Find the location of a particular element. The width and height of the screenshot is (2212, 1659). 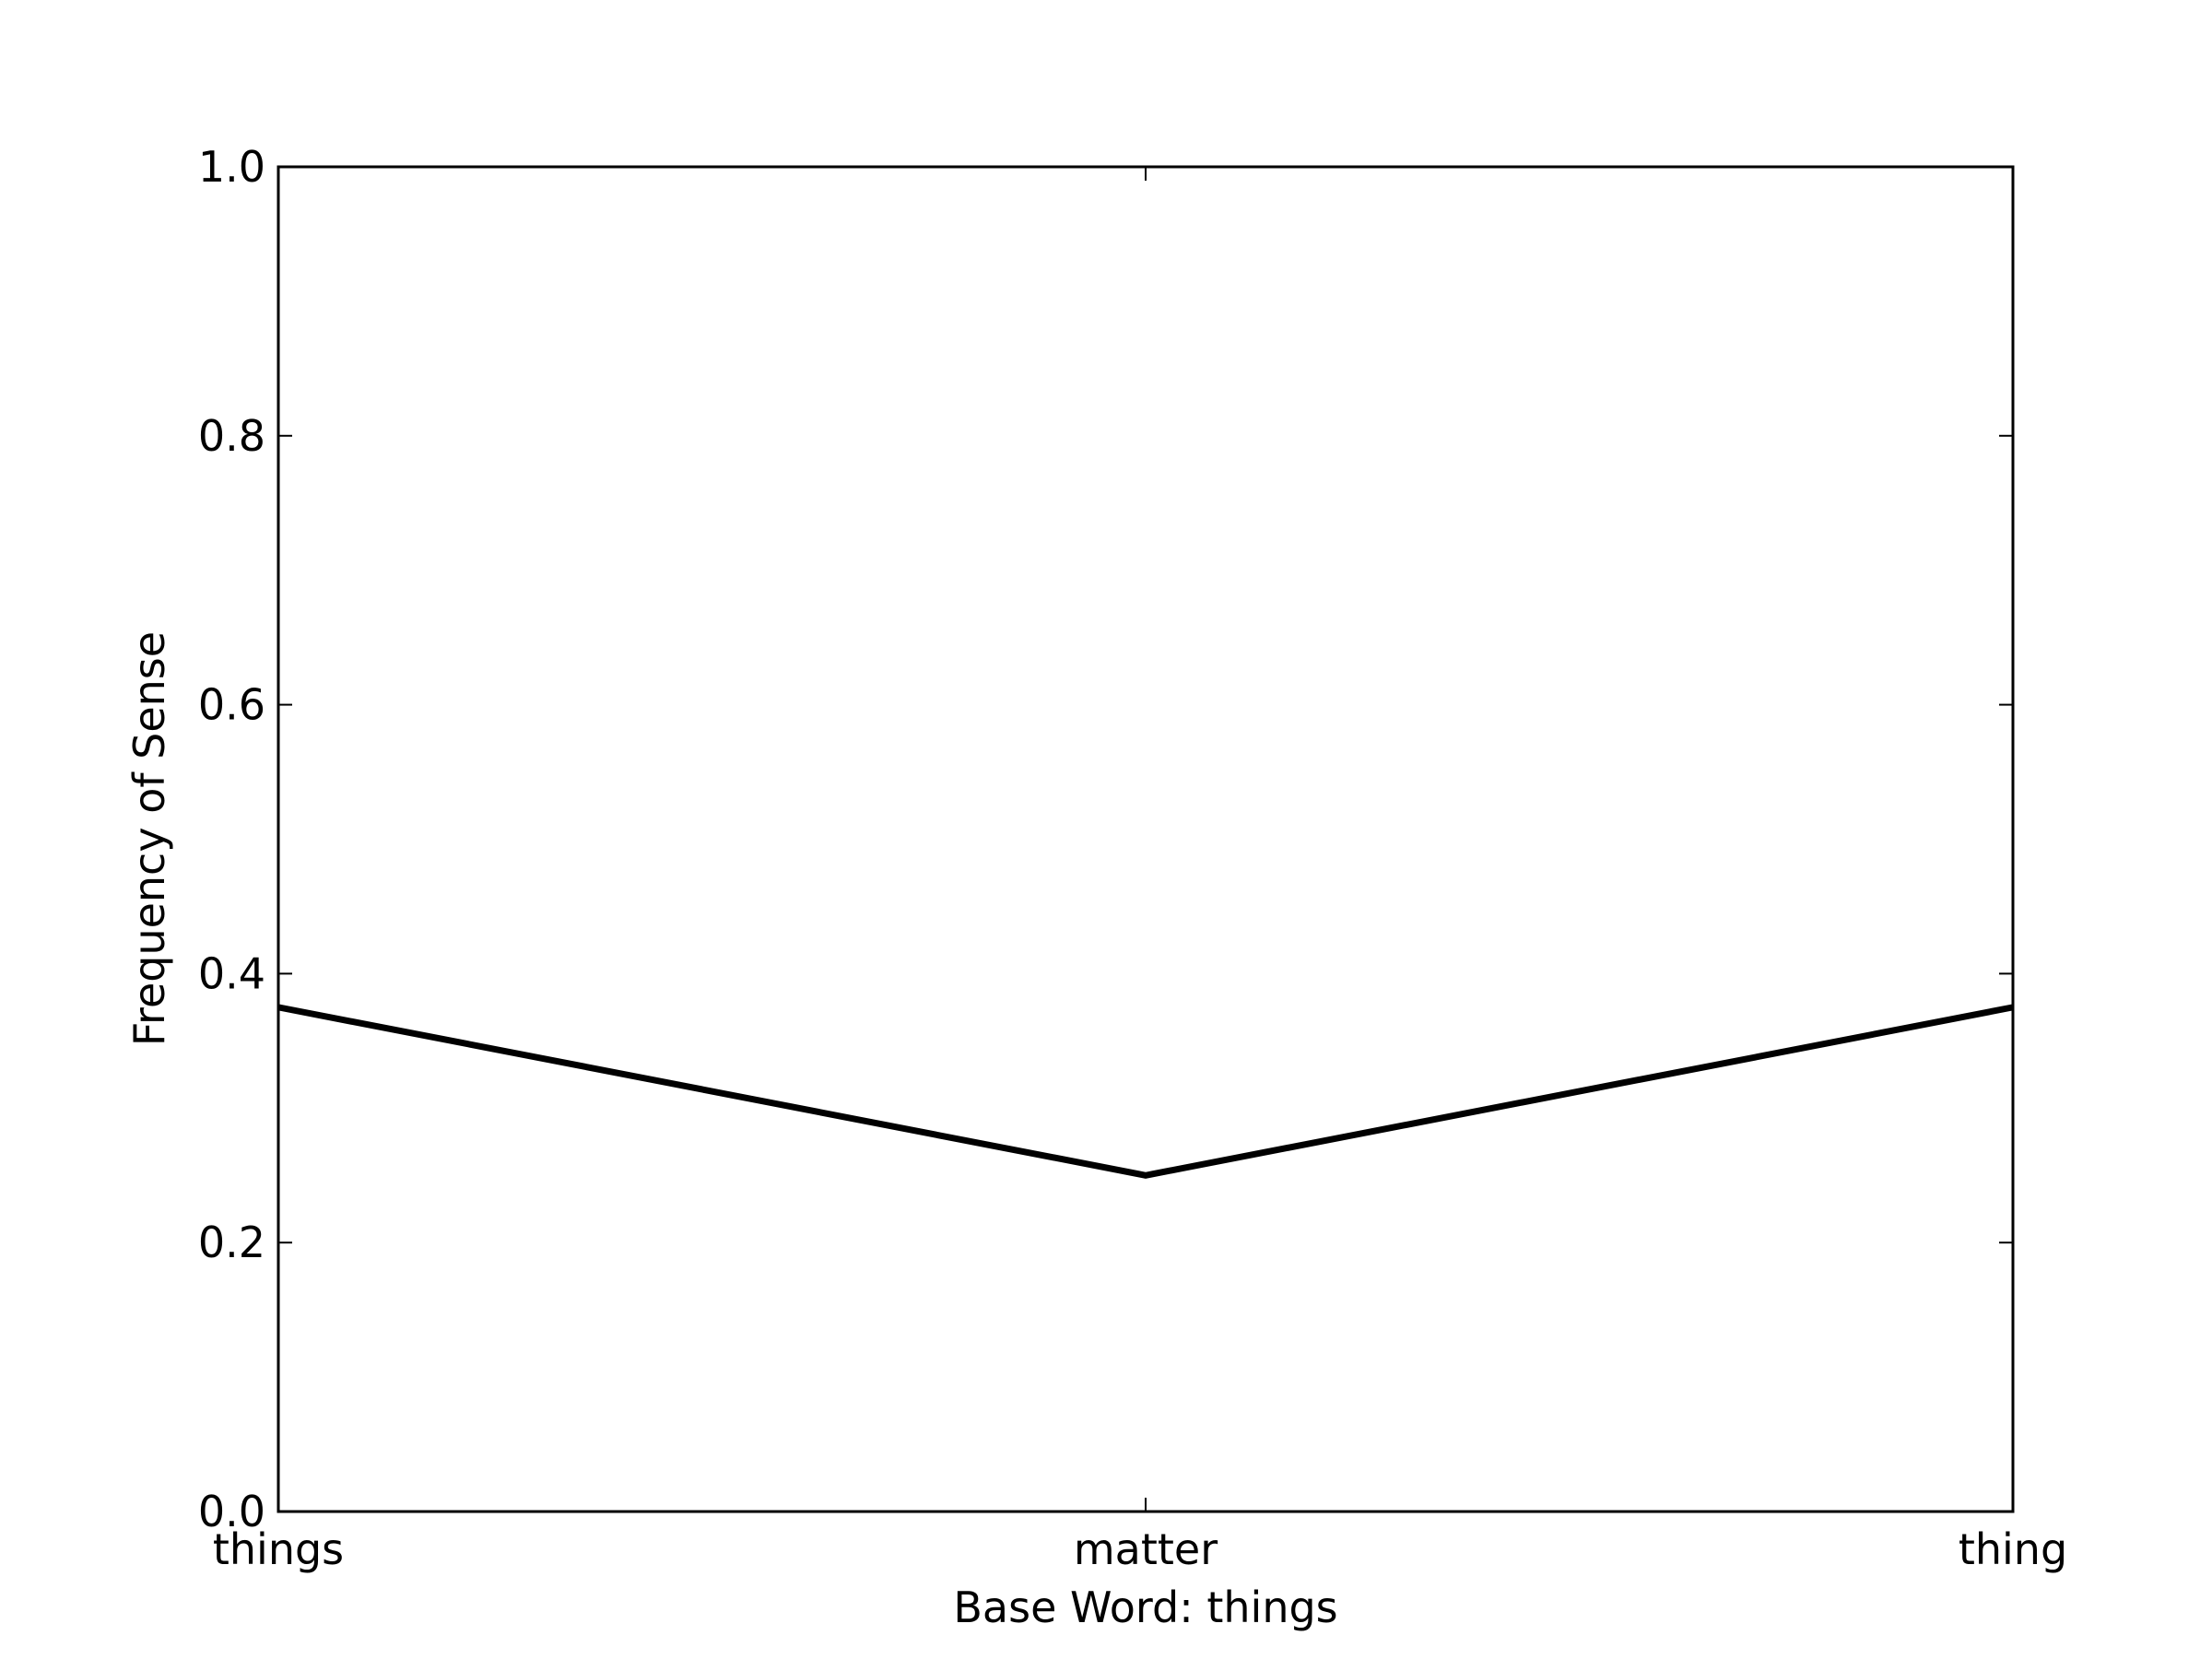

y-tick-label: 0.6 is located at coordinates (231, 705).